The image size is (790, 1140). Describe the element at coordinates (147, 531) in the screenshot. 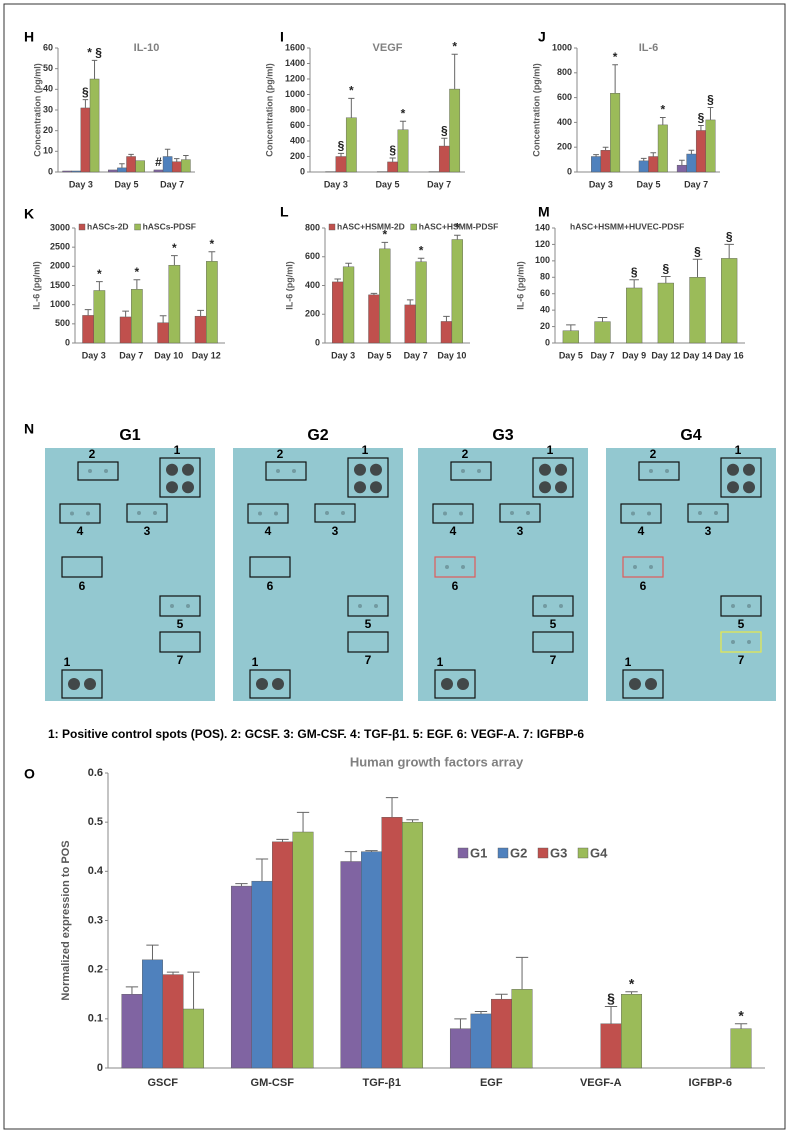

I see `spot-label: 3` at that location.